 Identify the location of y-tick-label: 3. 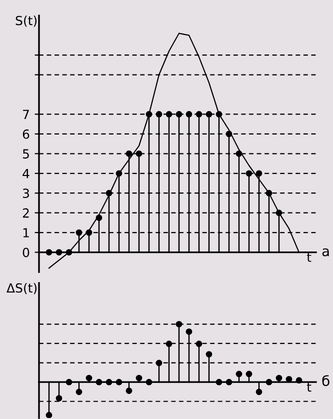
(25, 193).